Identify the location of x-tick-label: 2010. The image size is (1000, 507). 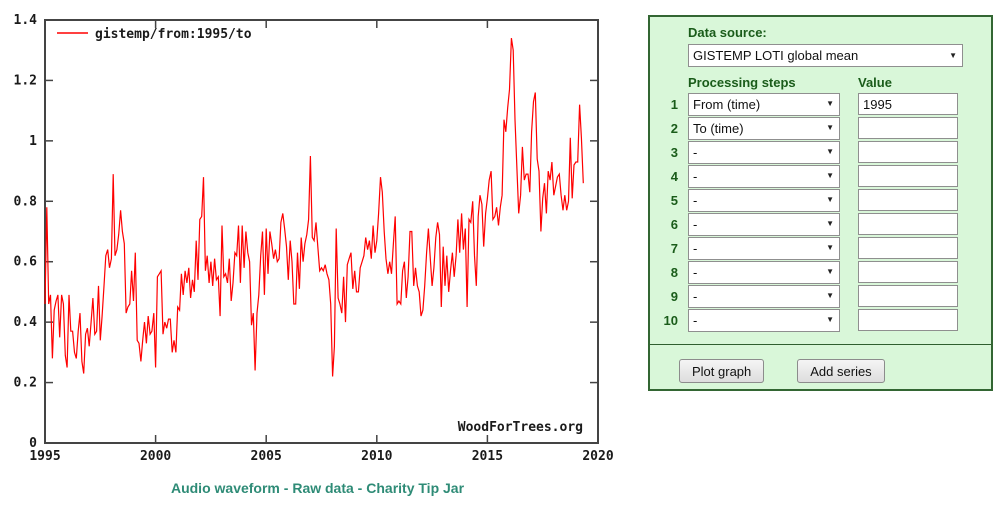
(376, 456).